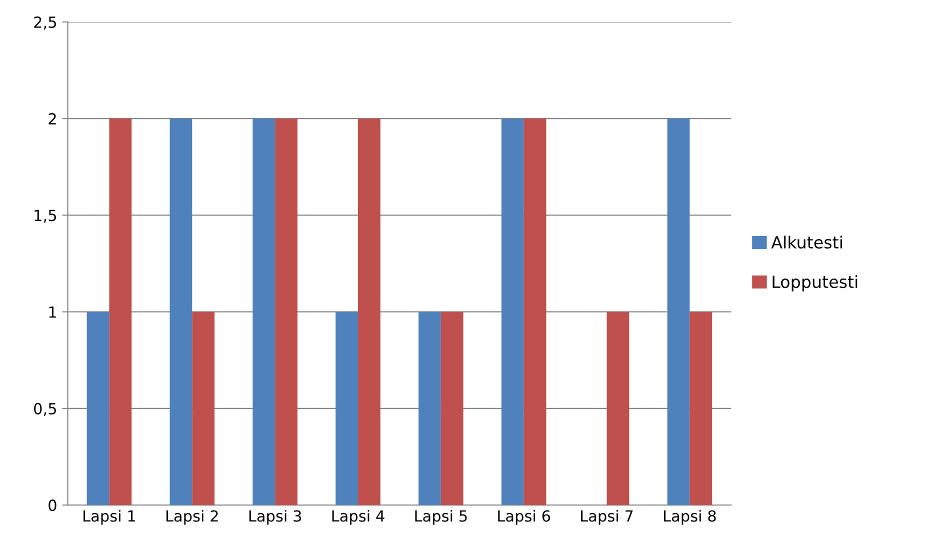 Image resolution: width=941 pixels, height=549 pixels. I want to click on legend-label: Alkutesti, so click(806, 242).